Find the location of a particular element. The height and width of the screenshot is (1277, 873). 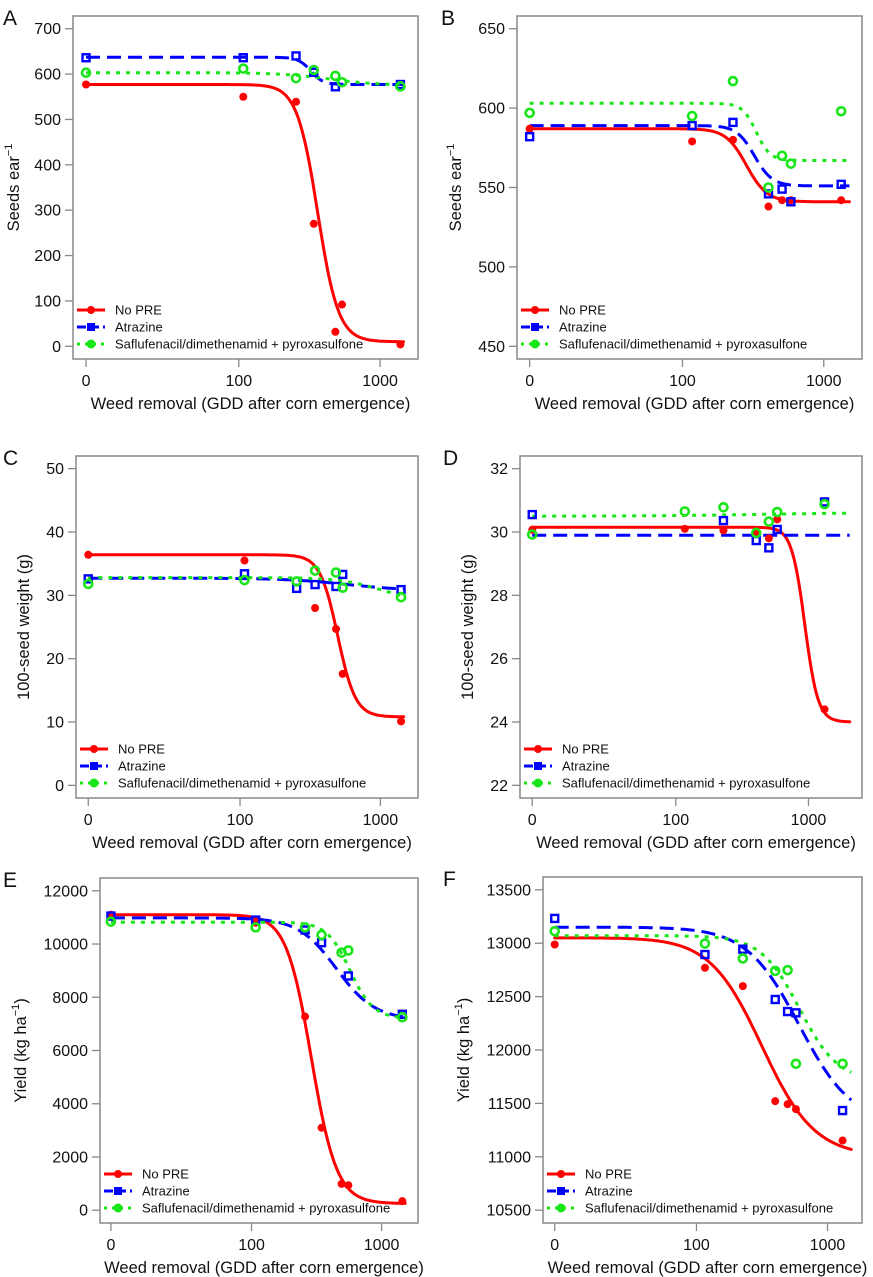

y-axis-label: 100-seed weight (g) is located at coordinates (24, 627).